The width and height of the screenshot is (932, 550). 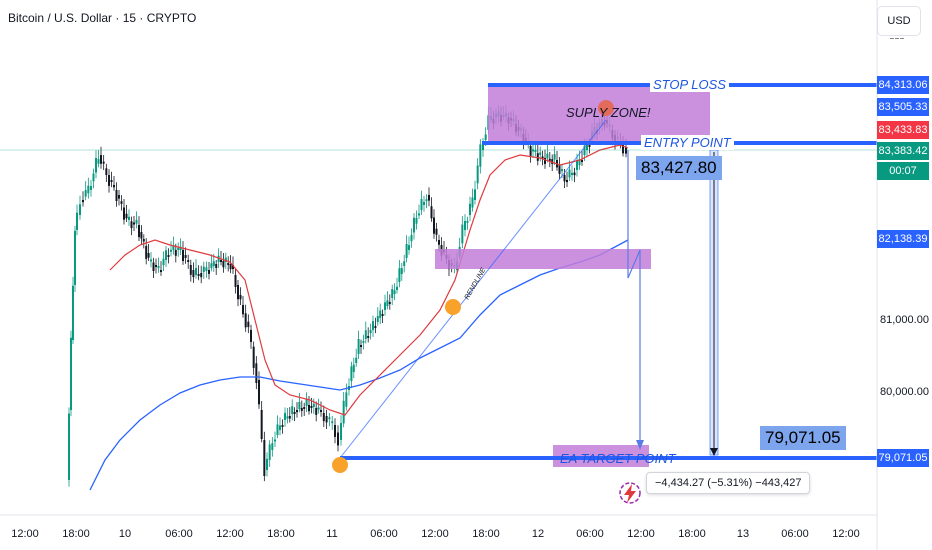 I want to click on countdown-tag: 00:07, so click(x=903, y=171).